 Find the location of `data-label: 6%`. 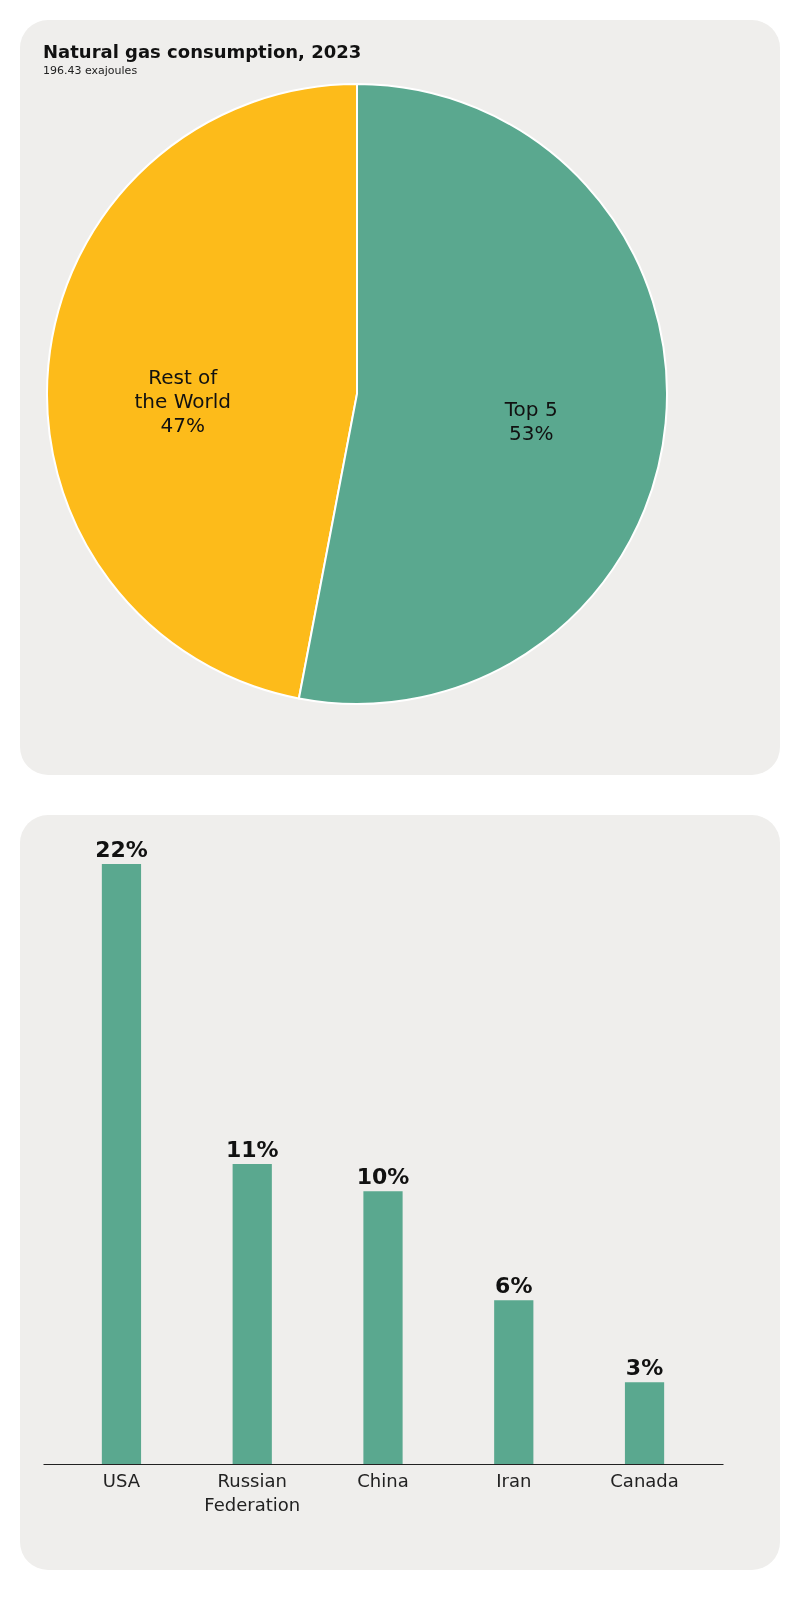

data-label: 6% is located at coordinates (514, 1286).